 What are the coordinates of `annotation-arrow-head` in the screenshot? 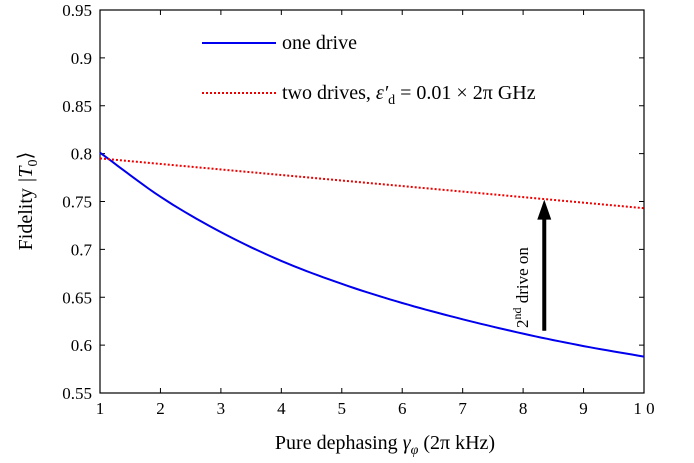 It's located at (544, 209).